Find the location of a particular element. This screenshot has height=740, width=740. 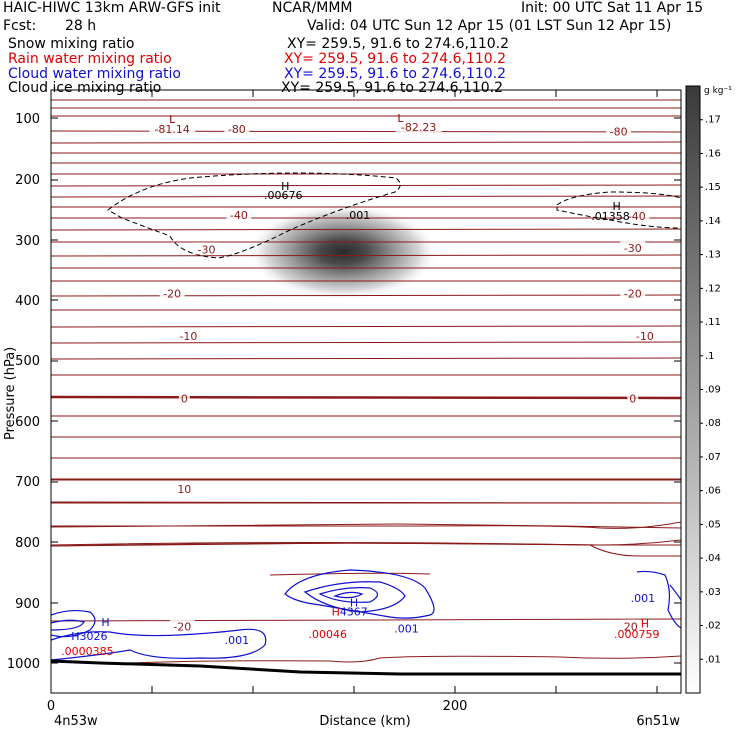

colorbar-level-label: .06 is located at coordinates (713, 491).